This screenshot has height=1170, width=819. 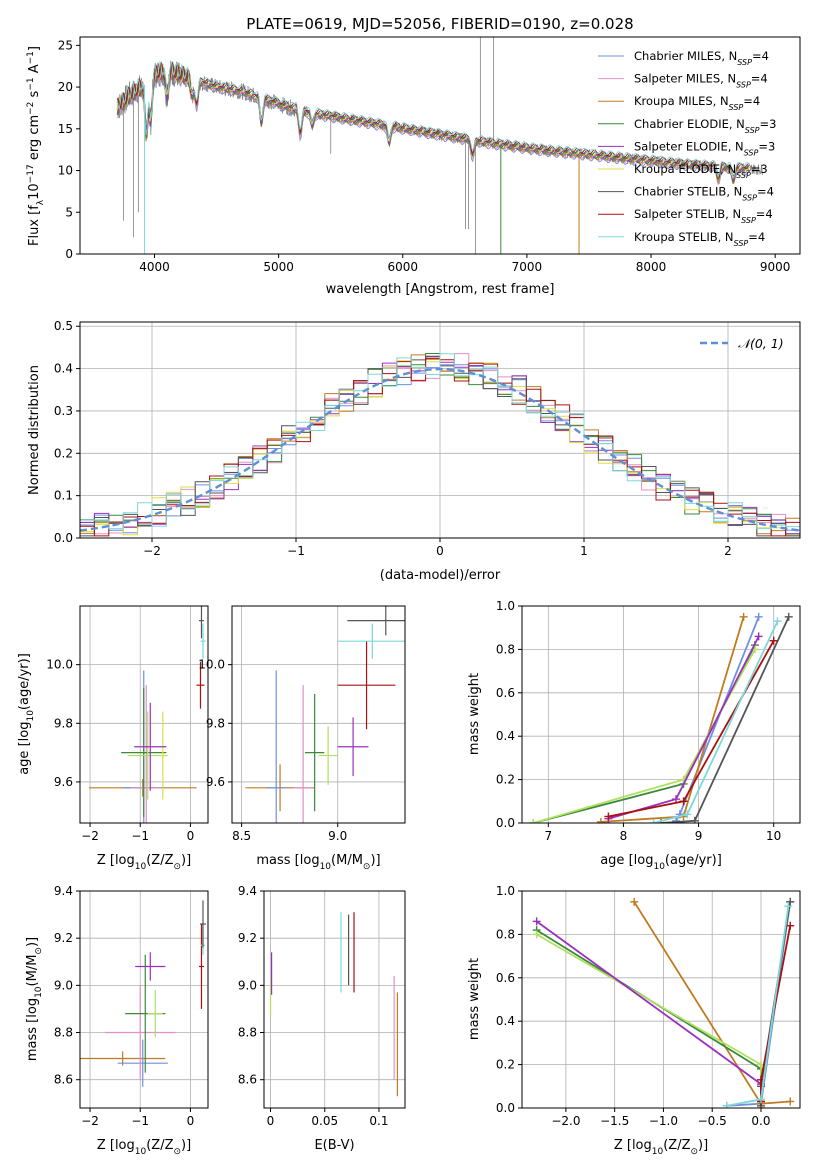 I want to click on age-vs-z-ylabel-part: age [, so click(x=24, y=757).